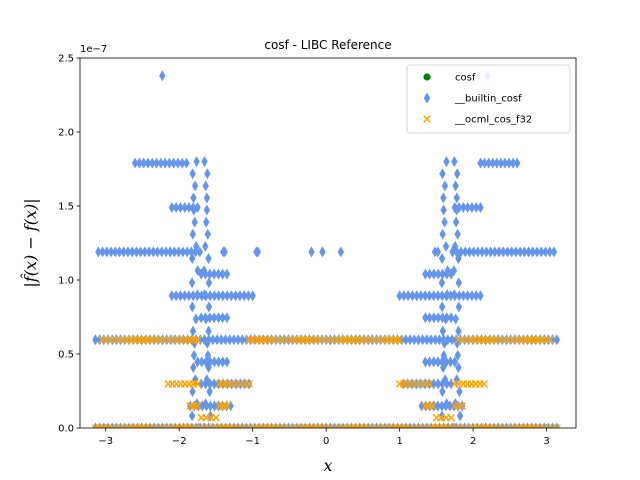 Image resolution: width=640 pixels, height=480 pixels. What do you see at coordinates (488, 99) in the screenshot?
I see `legend: cosf __builtin_cosf __ocml_cos_f32` at bounding box center [488, 99].